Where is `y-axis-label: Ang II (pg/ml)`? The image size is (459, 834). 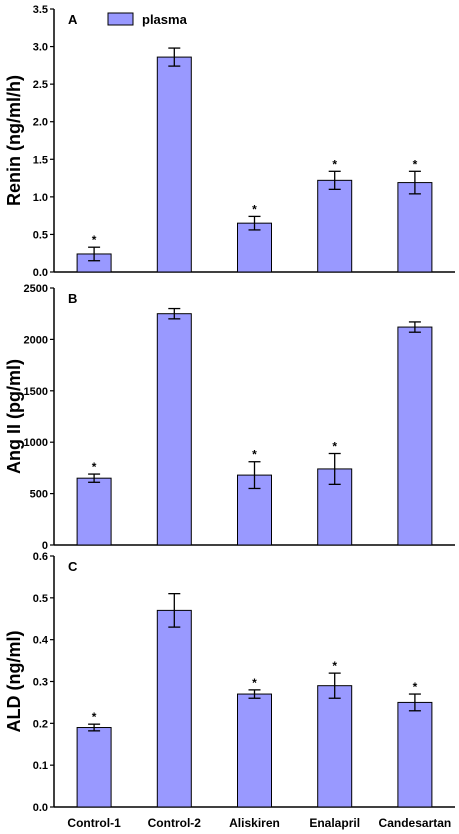 y-axis-label: Ang II (pg/ml) is located at coordinates (14, 416).